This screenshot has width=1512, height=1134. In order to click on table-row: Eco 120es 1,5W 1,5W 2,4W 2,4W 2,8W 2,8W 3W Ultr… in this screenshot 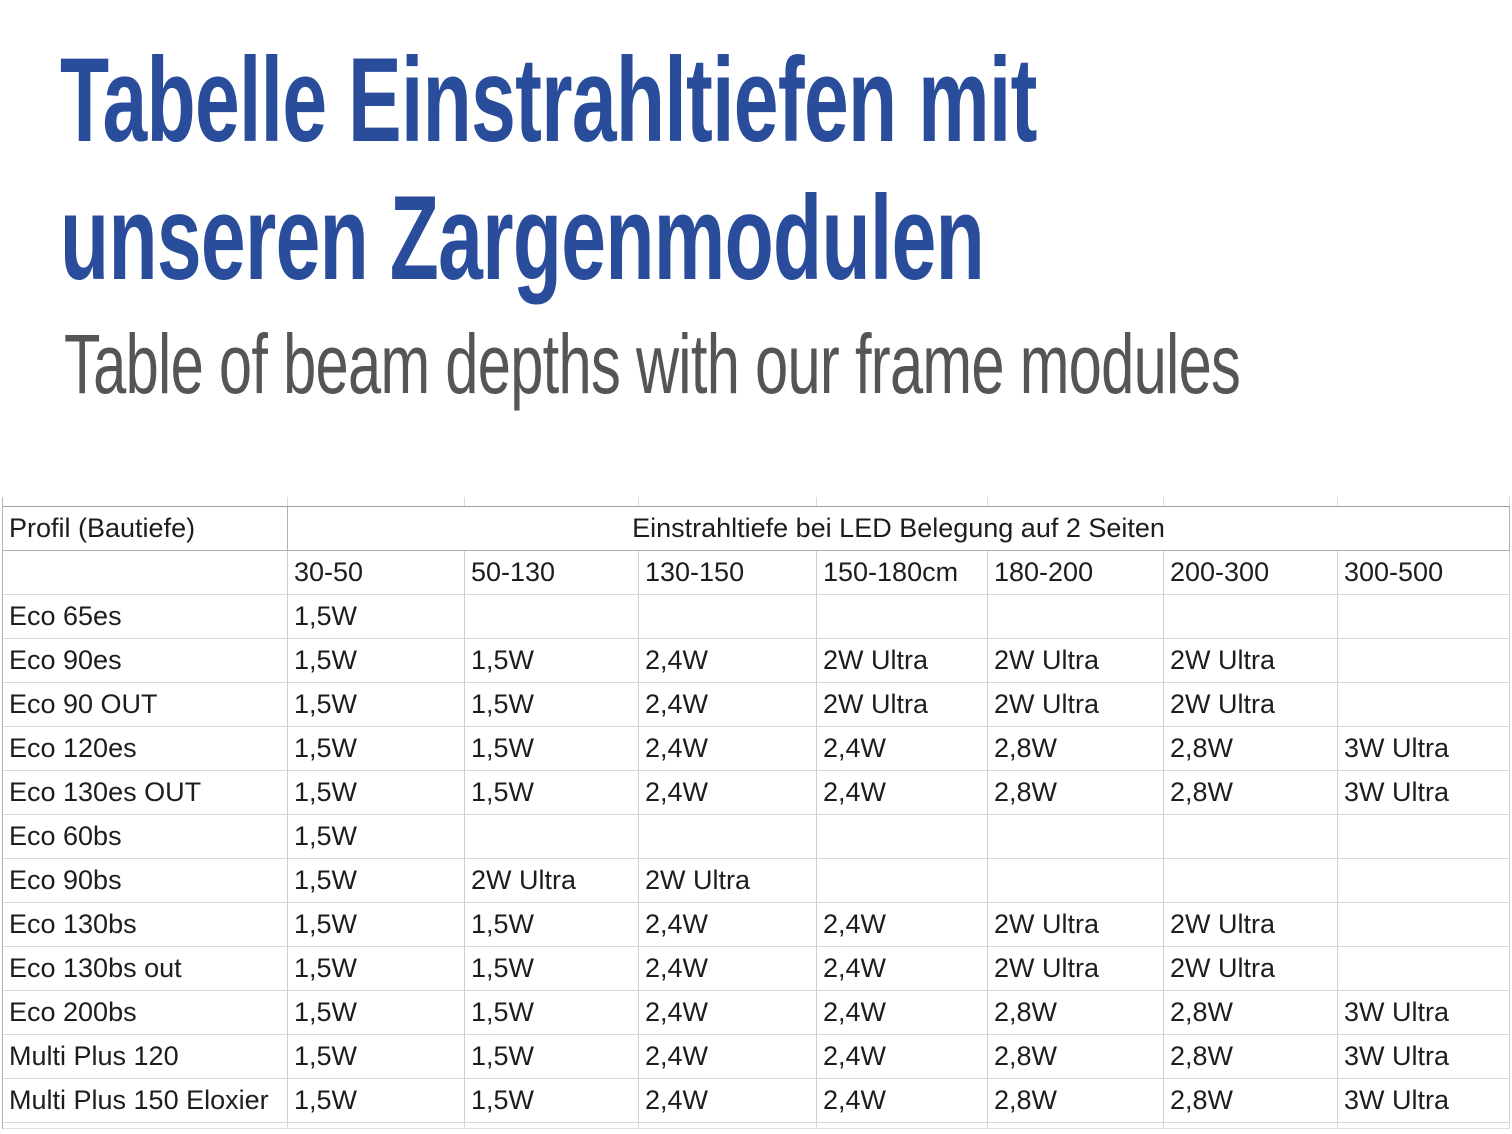, I will do `click(756, 749)`.